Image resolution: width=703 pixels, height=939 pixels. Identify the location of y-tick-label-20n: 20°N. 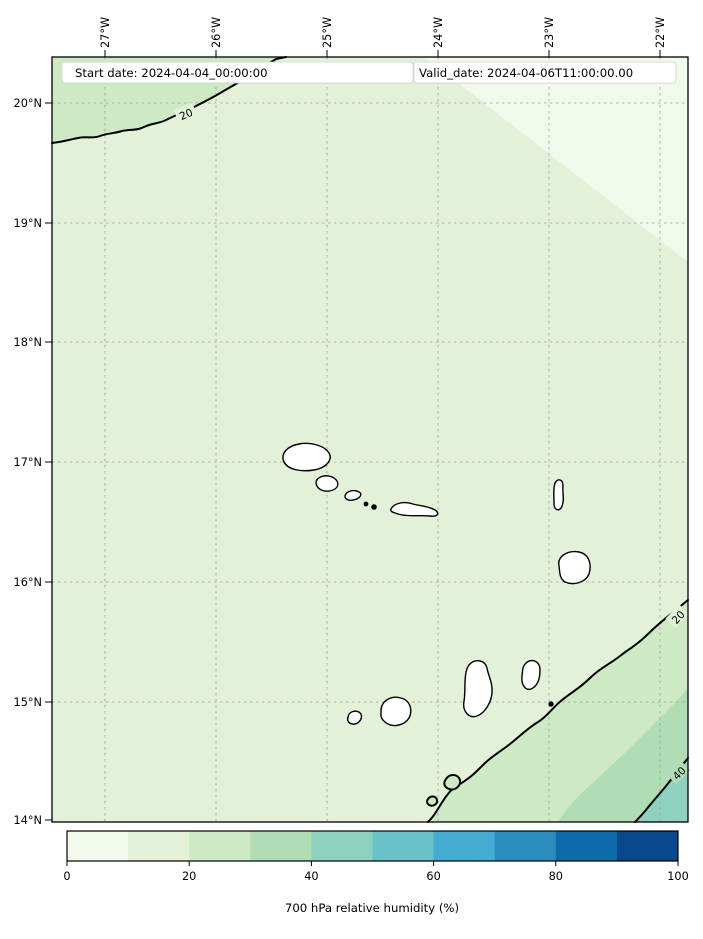
(28, 103).